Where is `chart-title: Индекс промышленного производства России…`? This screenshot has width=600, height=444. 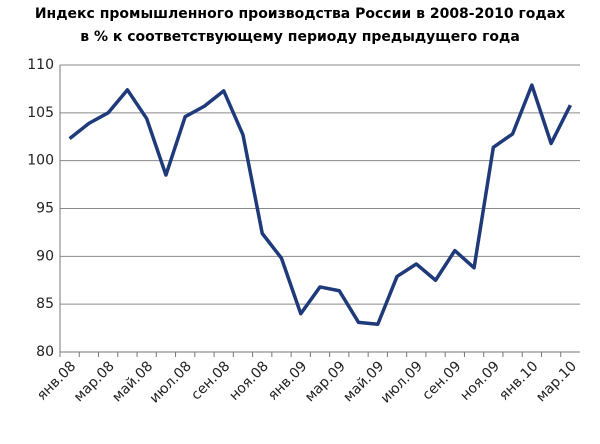
chart-title: Индекс промышленного производства России… is located at coordinates (300, 14).